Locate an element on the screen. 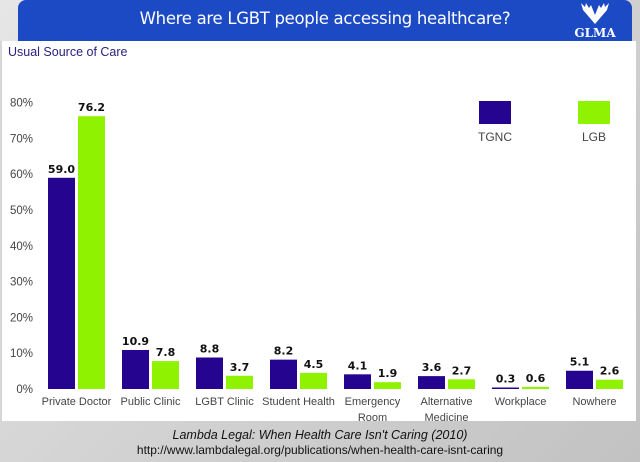 The height and width of the screenshot is (462, 640). data-label: 8.8 is located at coordinates (210, 348).